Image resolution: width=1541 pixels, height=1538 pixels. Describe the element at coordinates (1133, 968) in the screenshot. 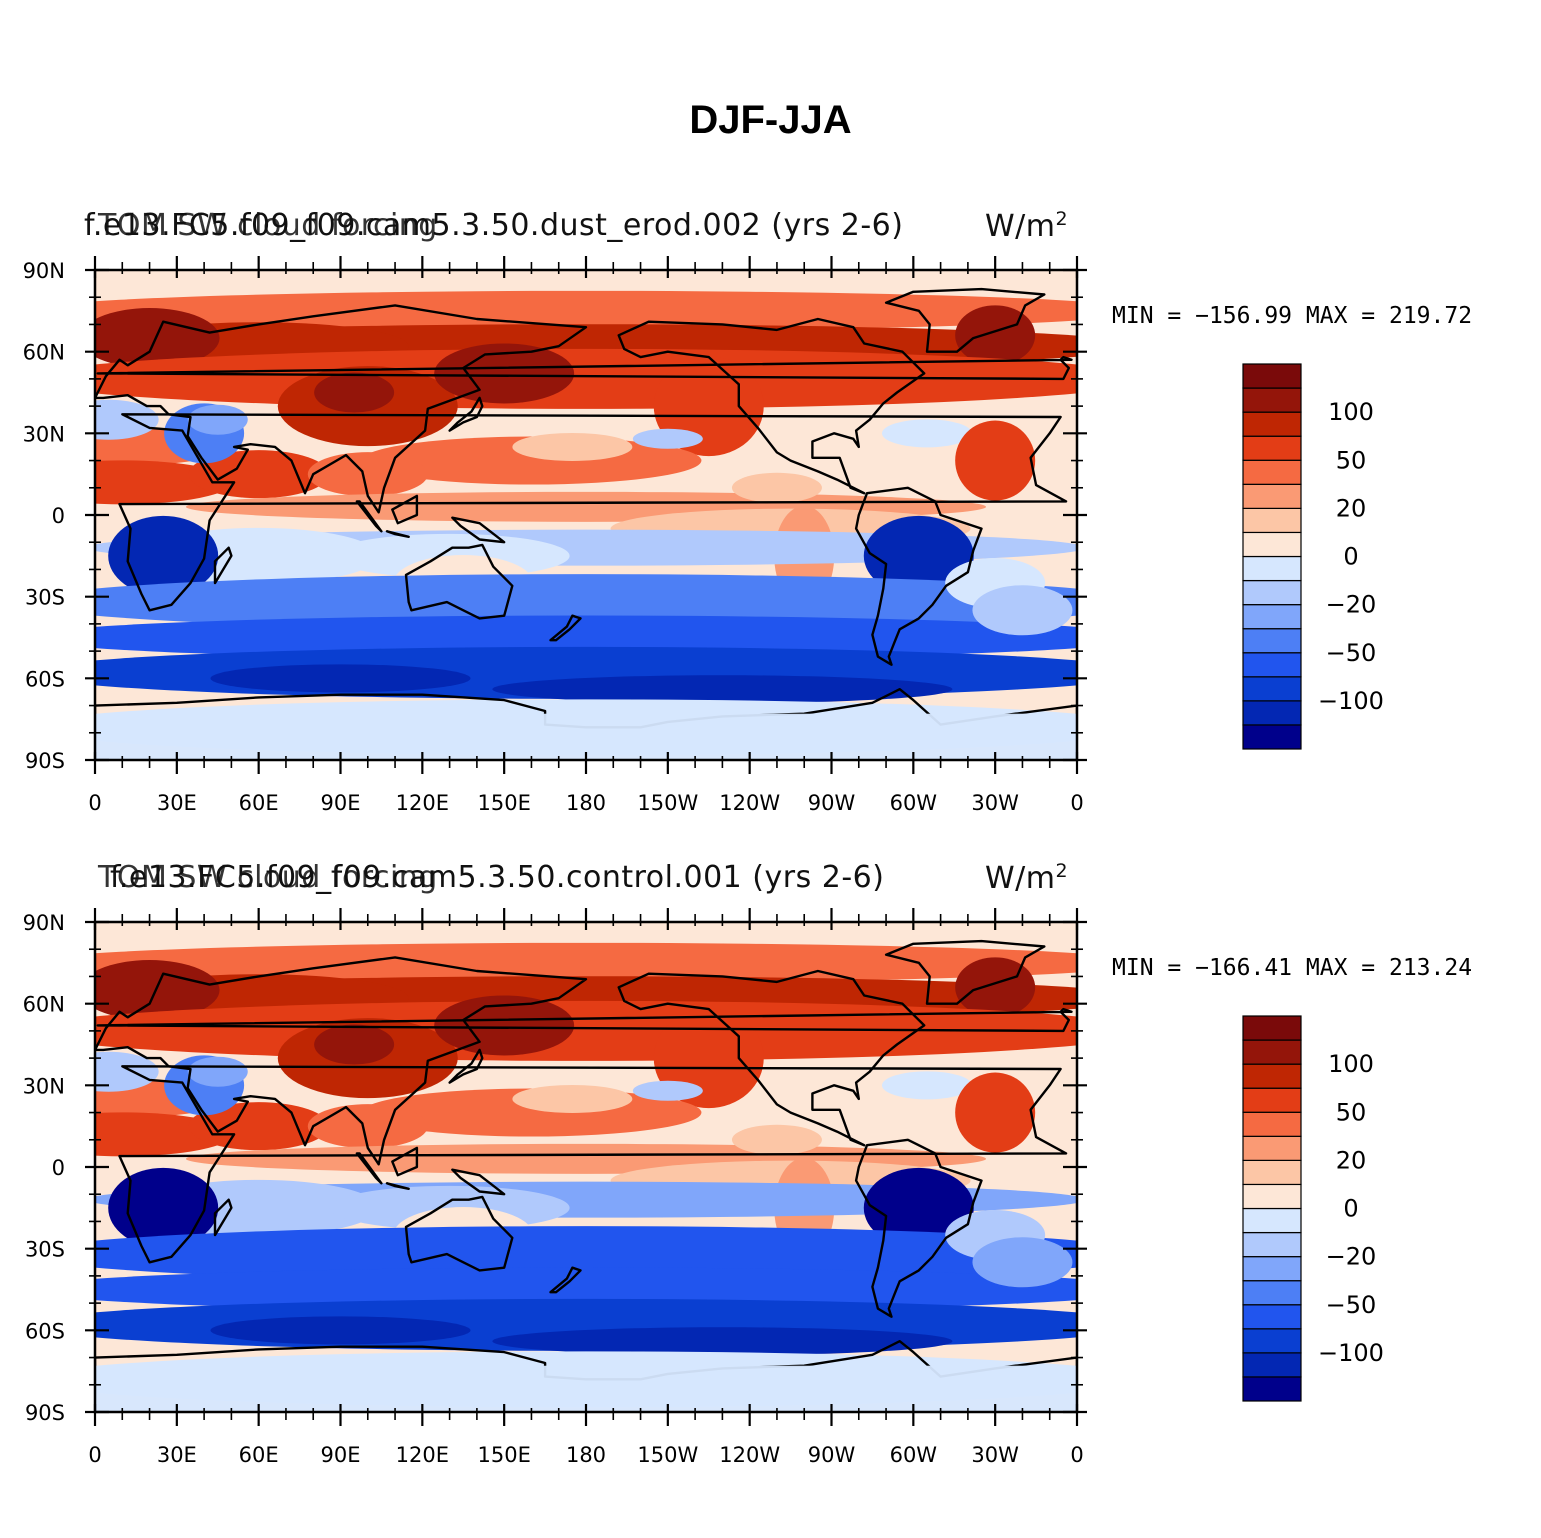

I see `min-label: MIN` at that location.